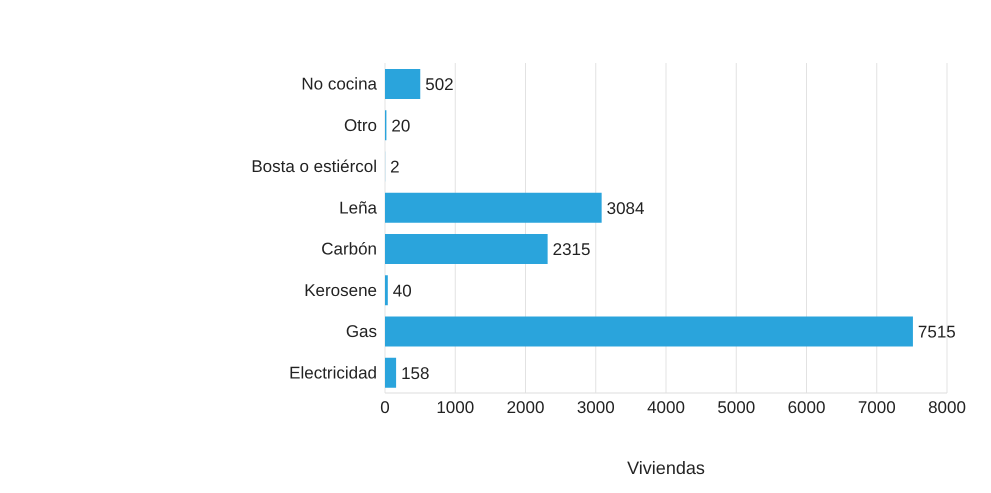 The width and height of the screenshot is (991, 493). Describe the element at coordinates (385, 408) in the screenshot. I see `x-tick-label: 0` at that location.